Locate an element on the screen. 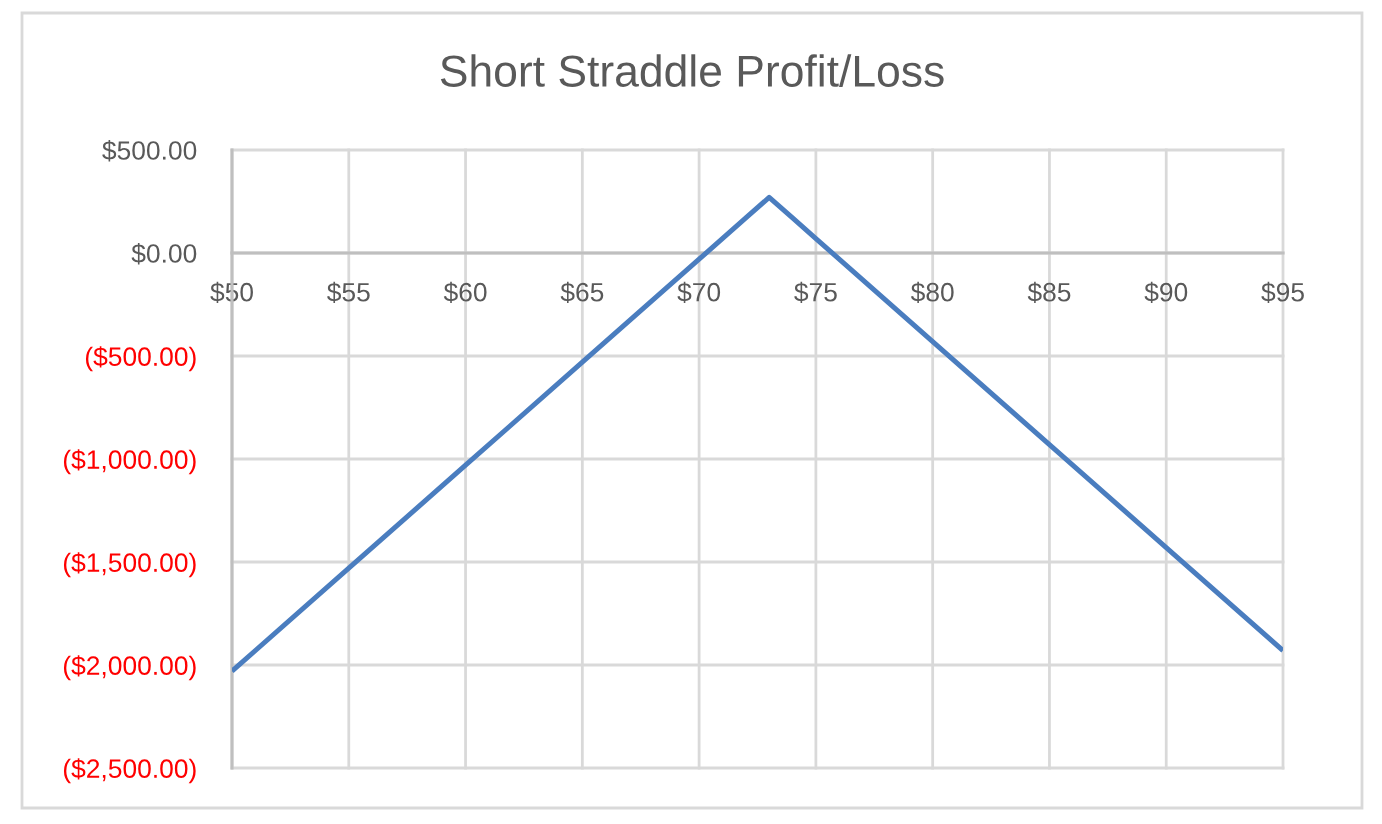  x-tick-label: $90 is located at coordinates (1166, 292).